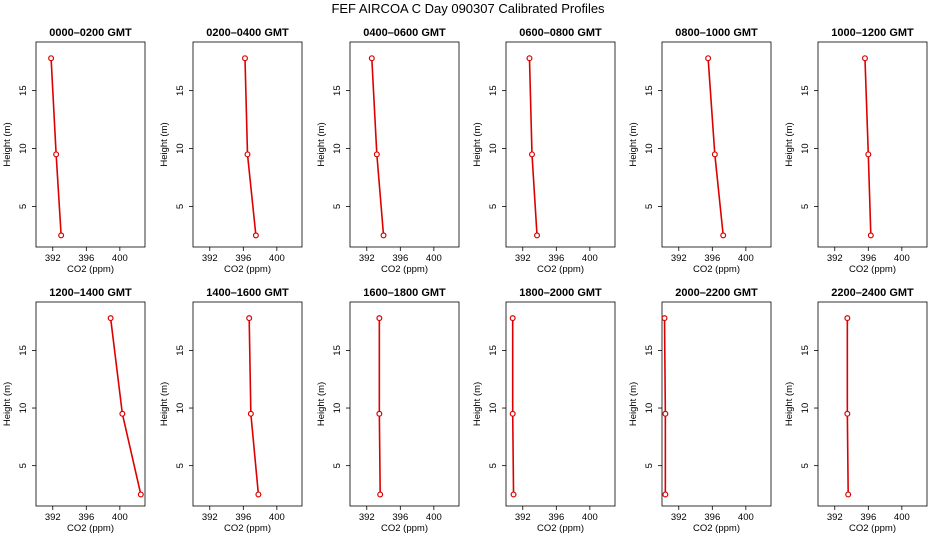 This screenshot has height=540, width=936. What do you see at coordinates (90, 293) in the screenshot?
I see `panel-title: 1200–1400 GMT` at bounding box center [90, 293].